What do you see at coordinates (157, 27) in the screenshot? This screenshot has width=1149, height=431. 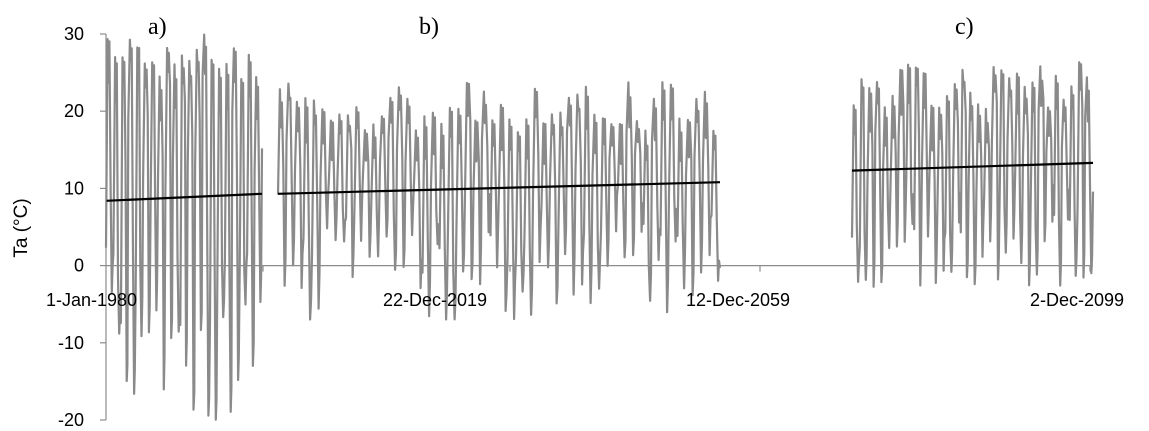 I see `panel-label-a: a)` at bounding box center [157, 27].